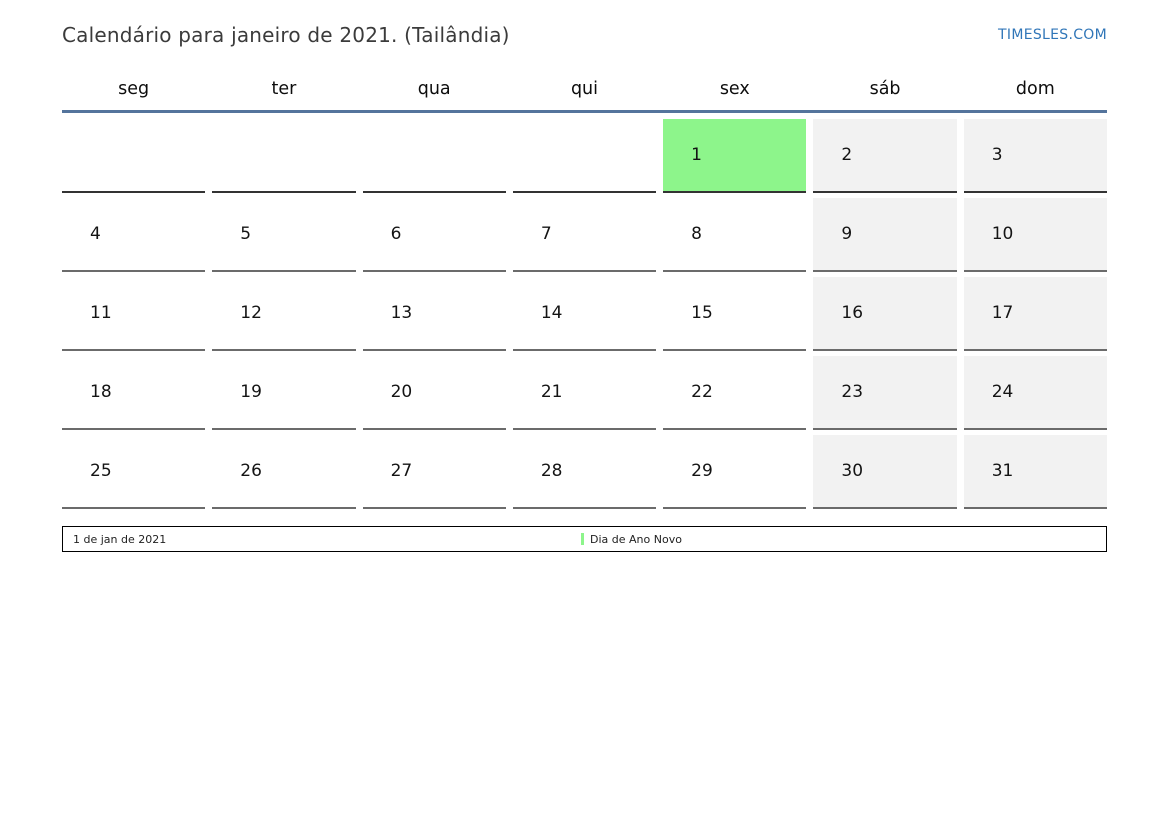 Image resolution: width=1169 pixels, height=827 pixels. I want to click on day-cell-10: 10, so click(1035, 235).